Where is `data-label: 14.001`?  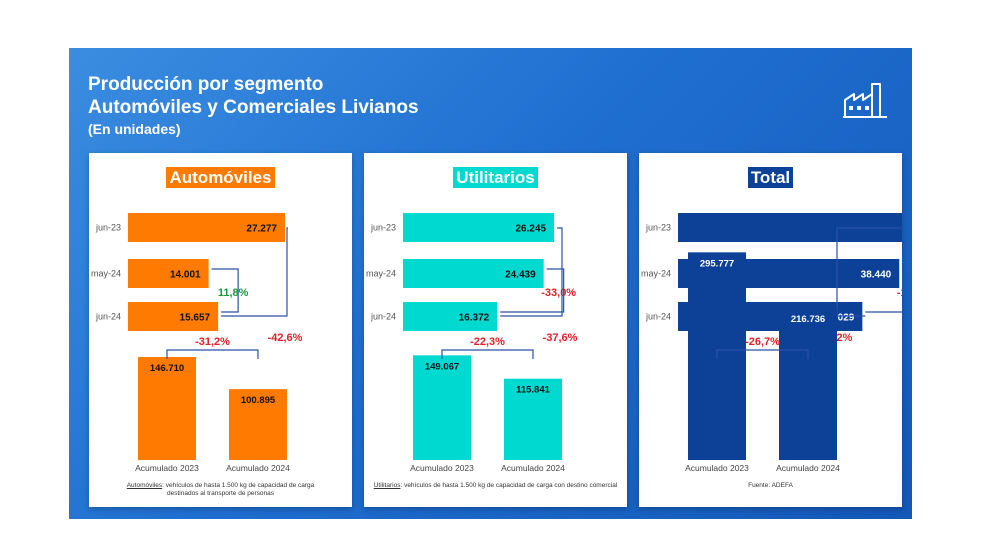 data-label: 14.001 is located at coordinates (185, 275).